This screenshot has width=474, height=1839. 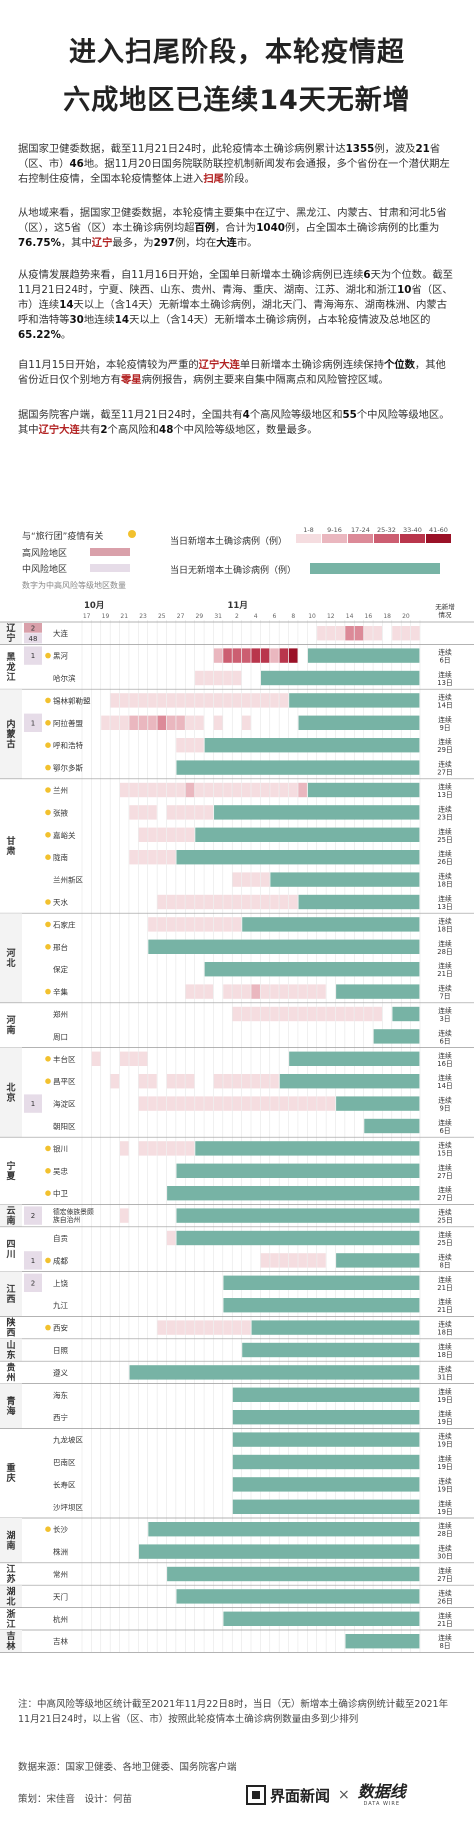 What do you see at coordinates (312, 616) in the screenshot?
I see `day-tick-label: 10` at bounding box center [312, 616].